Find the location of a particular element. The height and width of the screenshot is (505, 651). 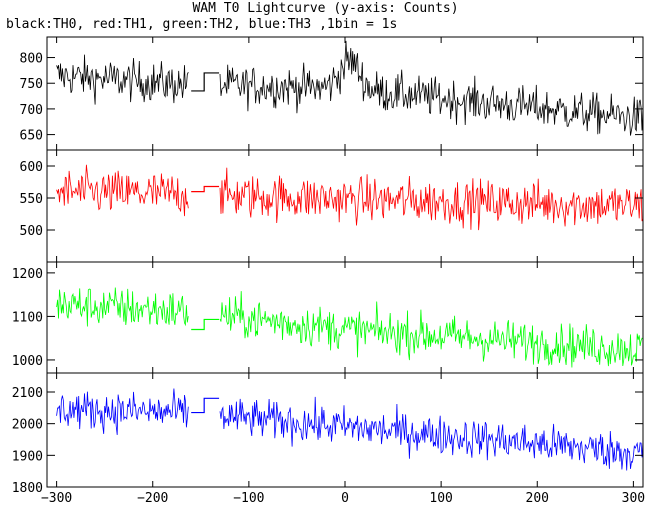

series-TH3-gap-step is located at coordinates (205, 405).